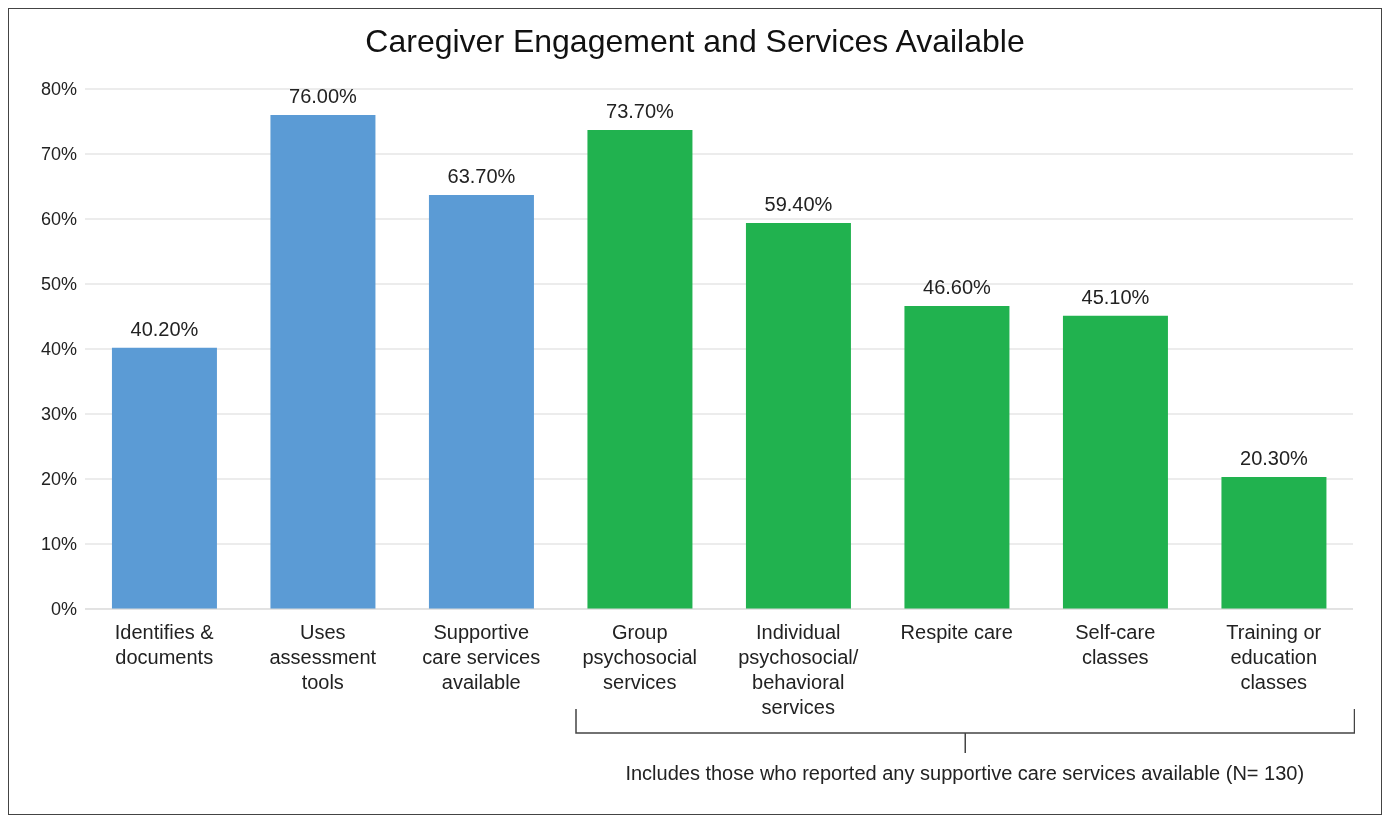  What do you see at coordinates (58, 544) in the screenshot?
I see `y-tick-label: 10%` at bounding box center [58, 544].